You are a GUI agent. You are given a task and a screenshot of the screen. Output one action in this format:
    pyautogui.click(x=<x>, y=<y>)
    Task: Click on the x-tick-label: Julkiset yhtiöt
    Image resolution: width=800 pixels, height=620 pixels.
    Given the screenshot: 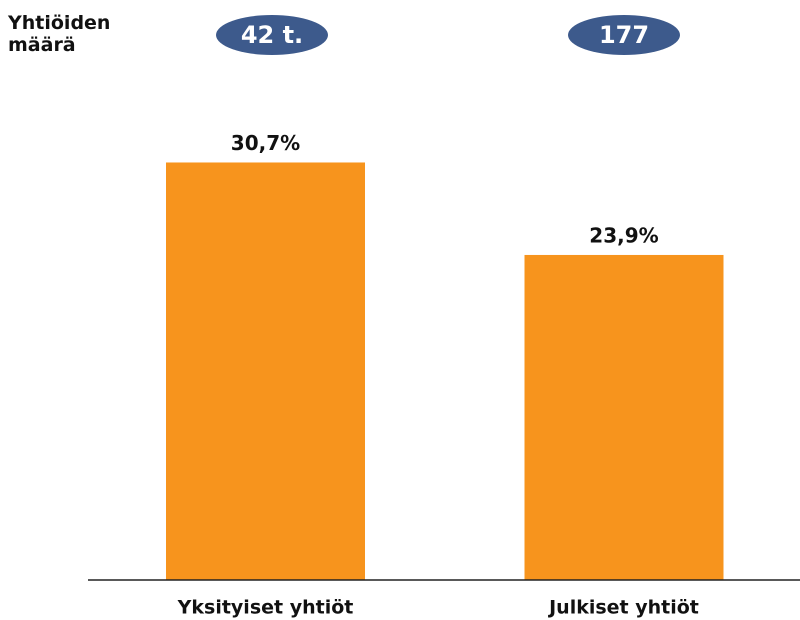 What is the action you would take?
    pyautogui.click(x=623, y=608)
    